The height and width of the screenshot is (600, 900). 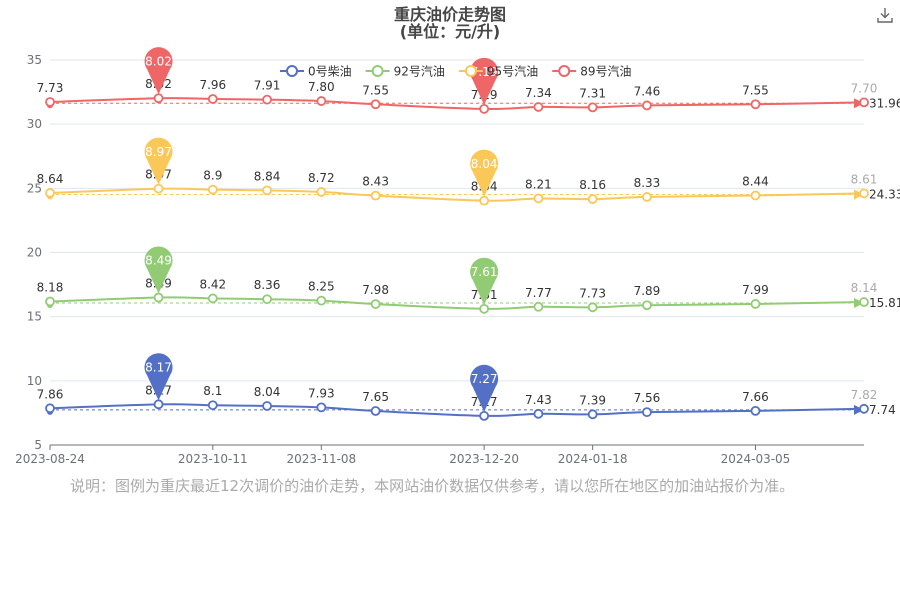 I want to click on legend: 0号柴油 92号汽油 95号汽油 89号汽油, so click(x=455, y=71).